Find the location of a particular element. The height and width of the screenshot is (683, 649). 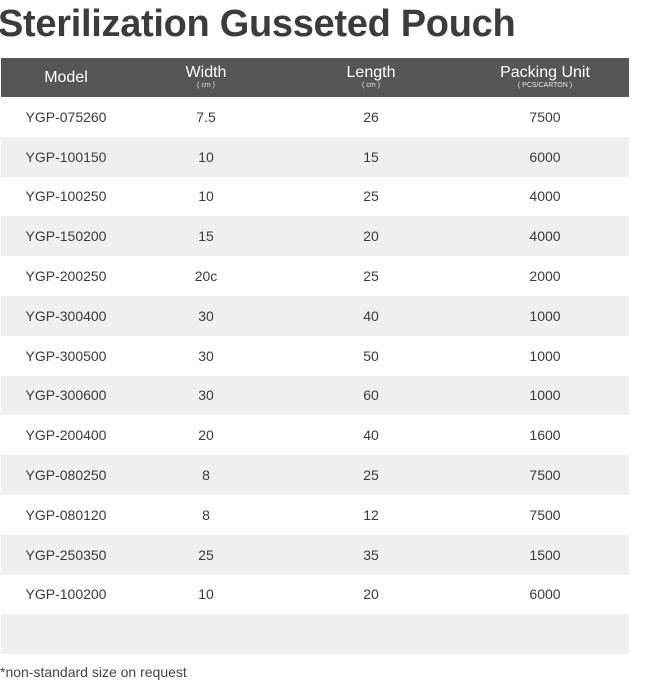

table-row: YGP-250350 25 35 1500 is located at coordinates (315, 554).